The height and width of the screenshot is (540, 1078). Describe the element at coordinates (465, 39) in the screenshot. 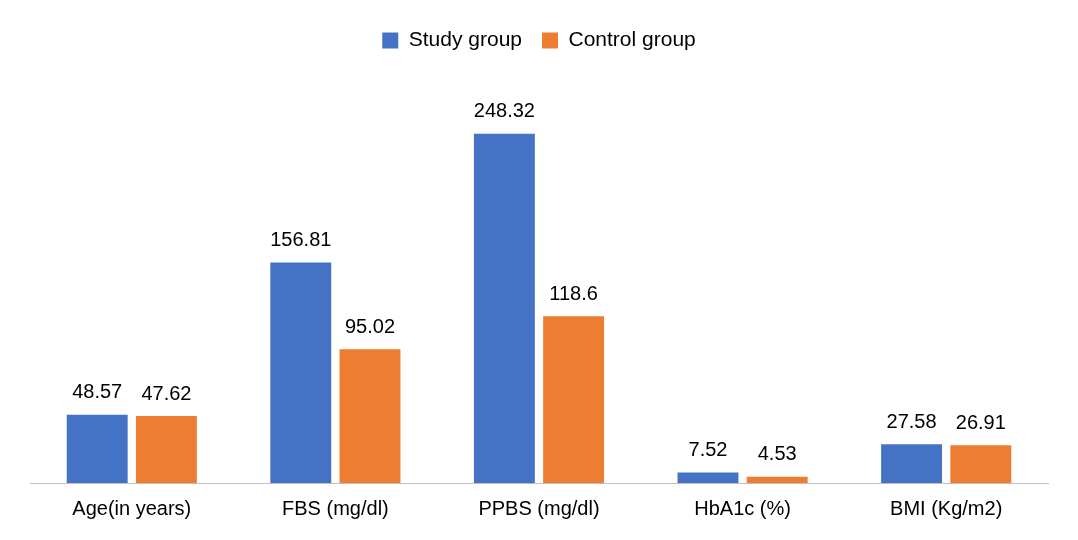

I see `legend-label: Study group` at that location.